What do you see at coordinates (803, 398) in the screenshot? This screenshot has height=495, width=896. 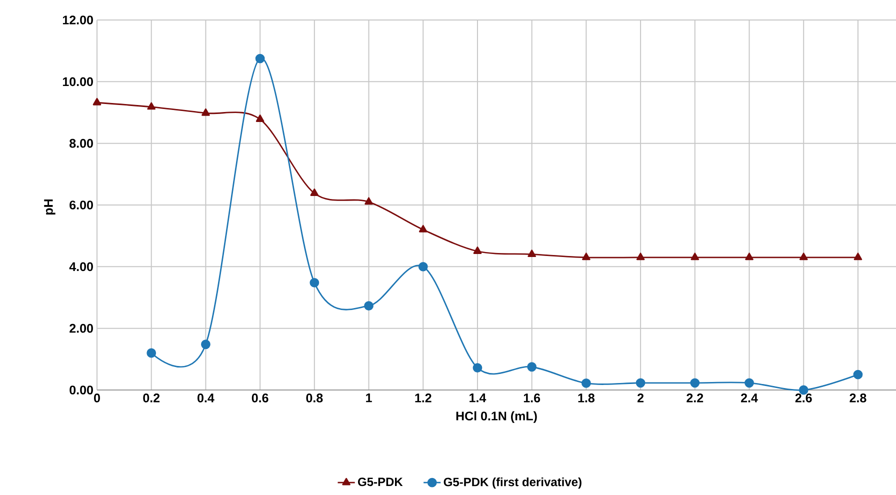 I see `x-tick-label: 2.6` at bounding box center [803, 398].